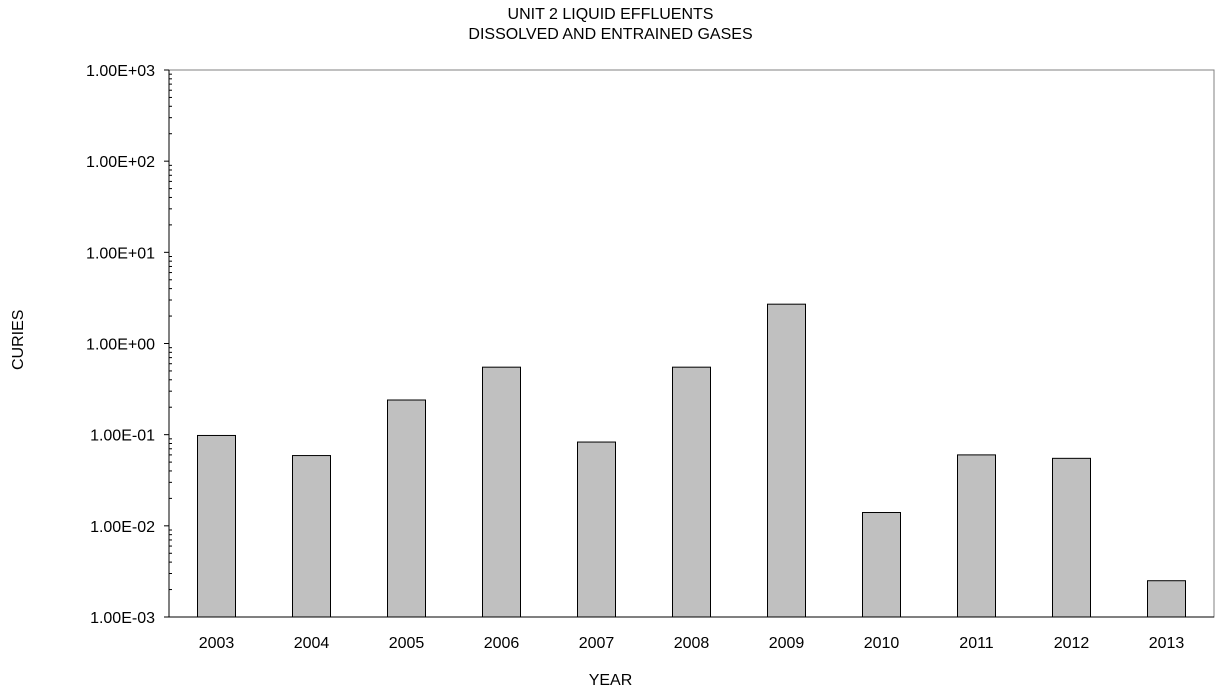 This screenshot has width=1221, height=698. Describe the element at coordinates (216, 526) in the screenshot. I see `bar-2003` at that location.